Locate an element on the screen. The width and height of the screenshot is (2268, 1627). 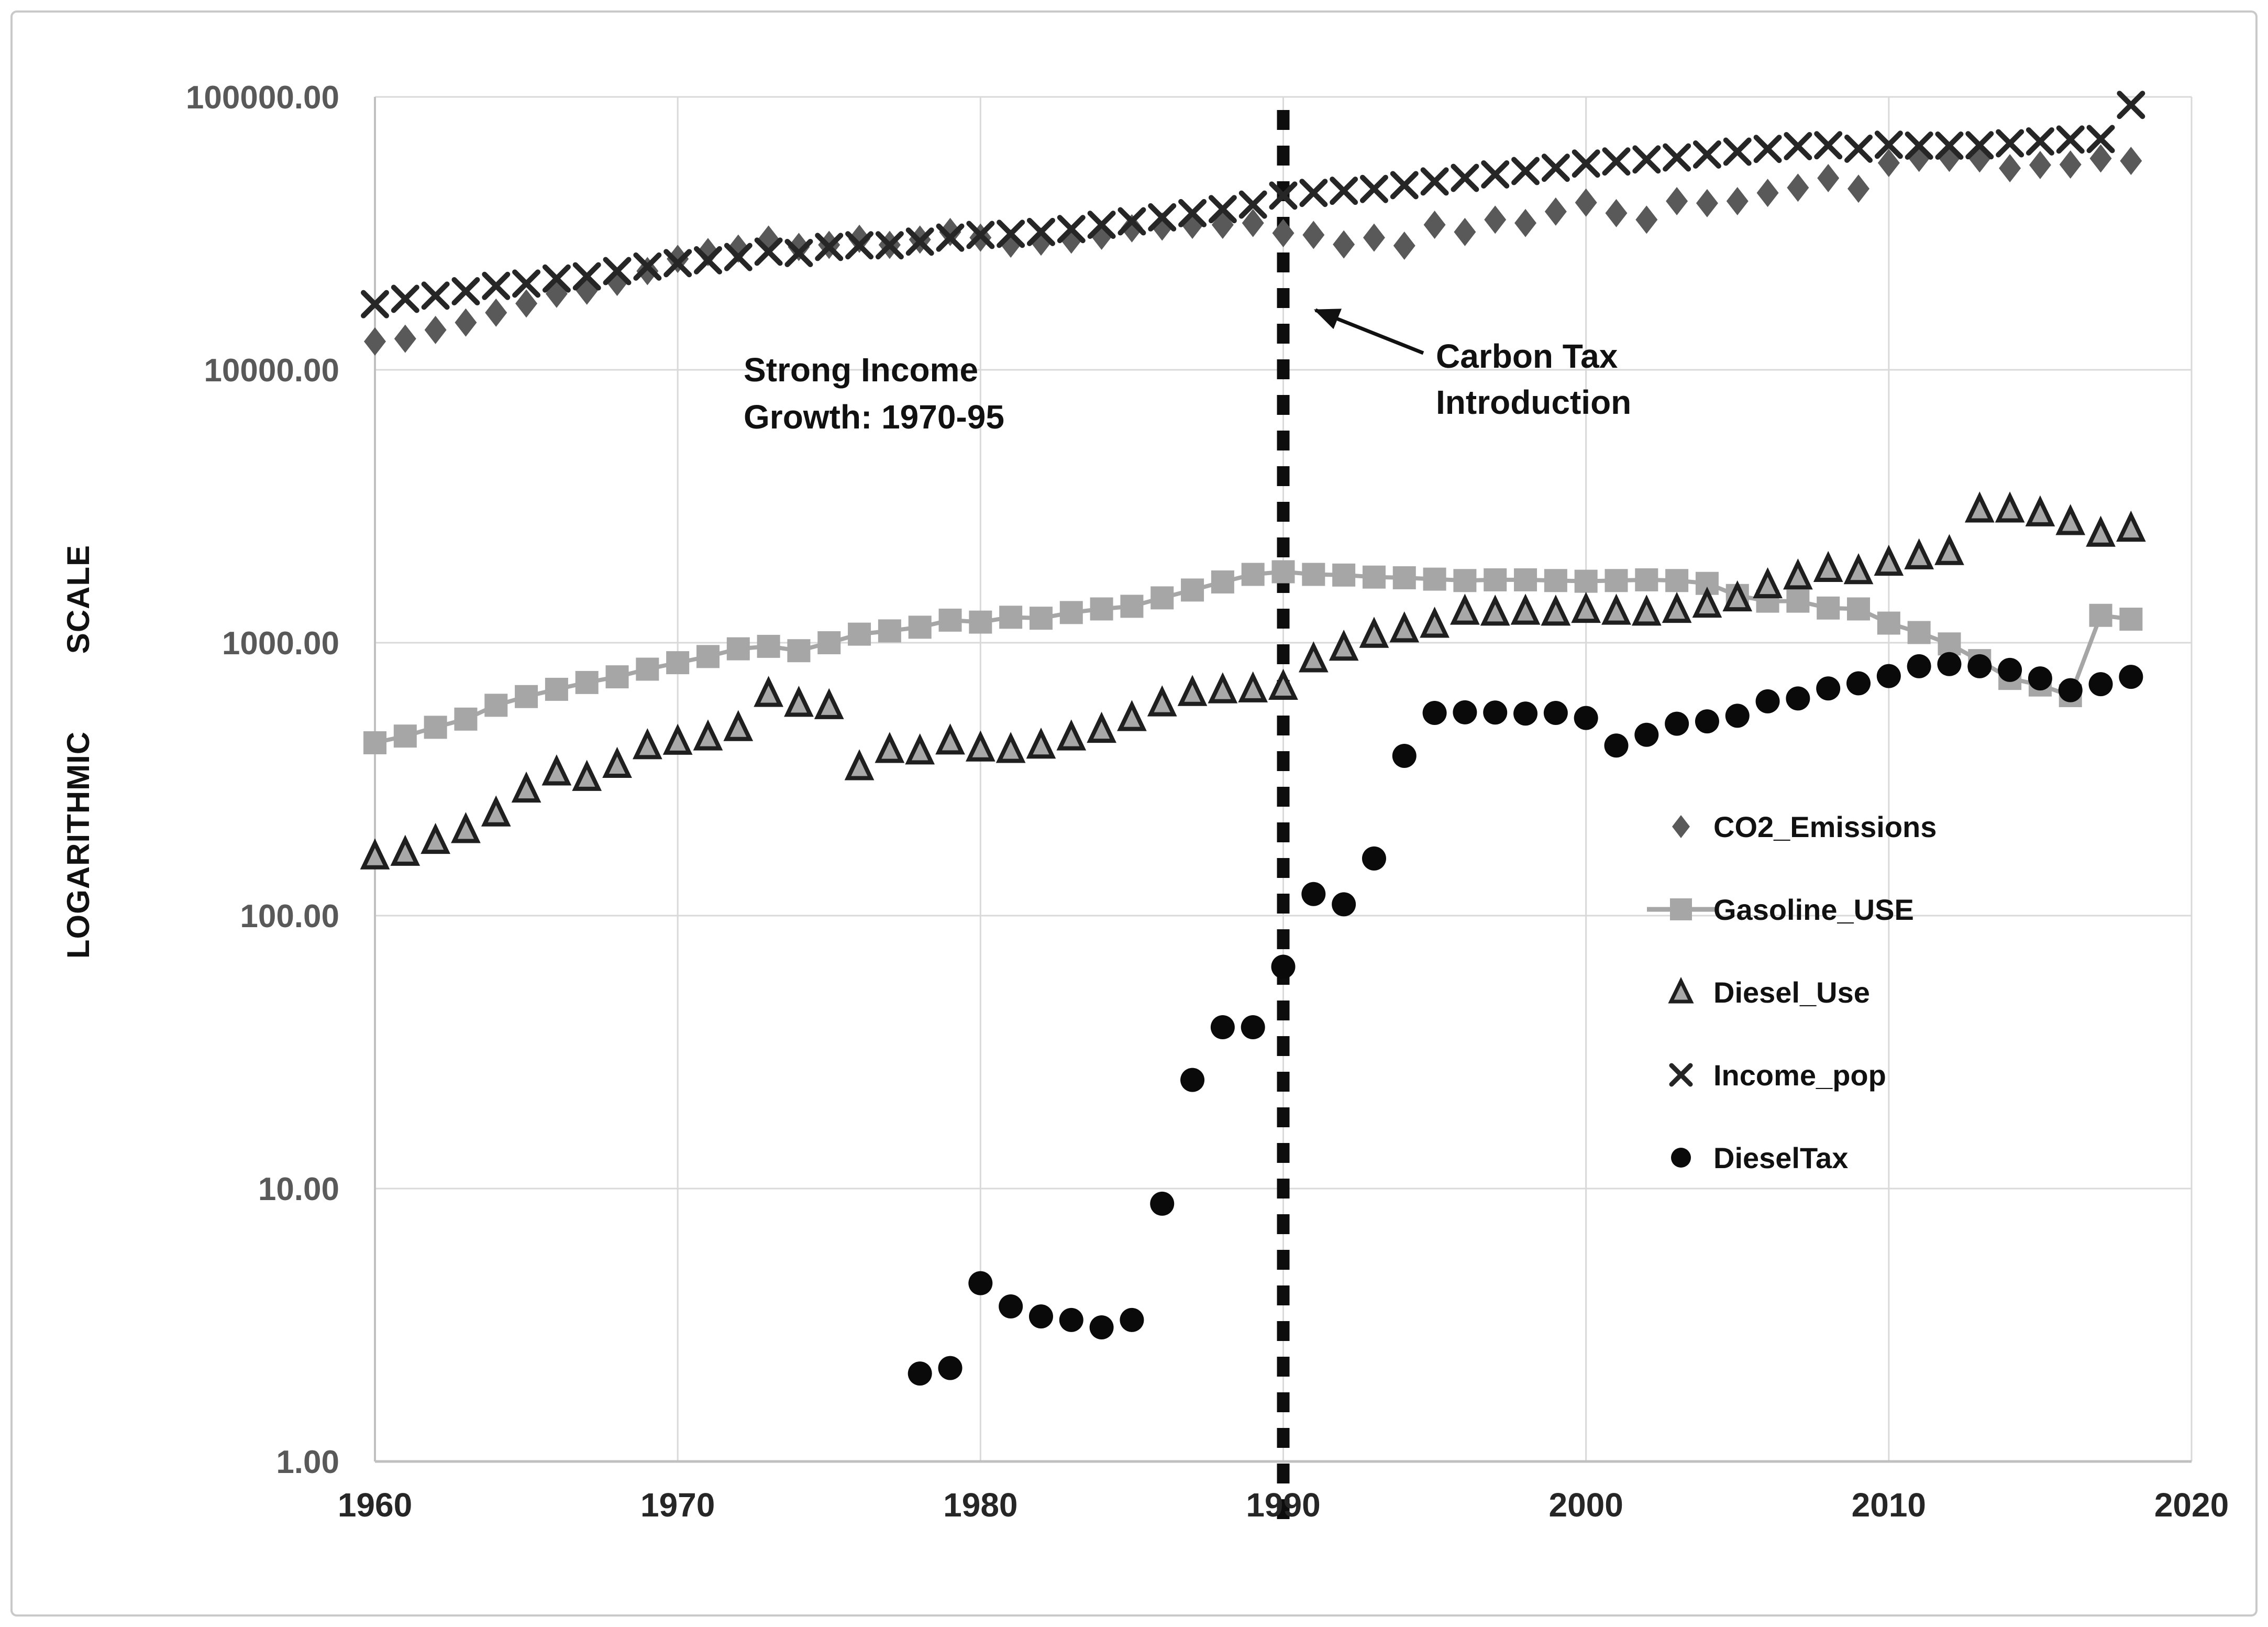
annotation-strong-income-line1: Strong Income is located at coordinates (861, 370).